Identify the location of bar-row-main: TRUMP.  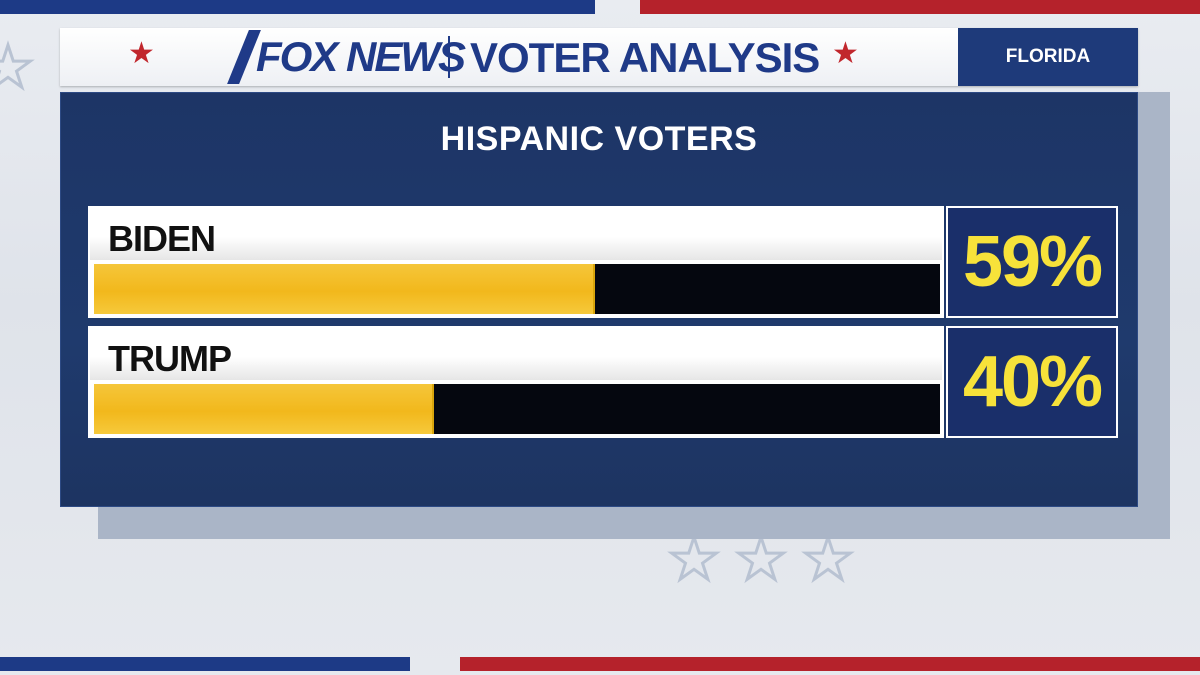
(516, 382).